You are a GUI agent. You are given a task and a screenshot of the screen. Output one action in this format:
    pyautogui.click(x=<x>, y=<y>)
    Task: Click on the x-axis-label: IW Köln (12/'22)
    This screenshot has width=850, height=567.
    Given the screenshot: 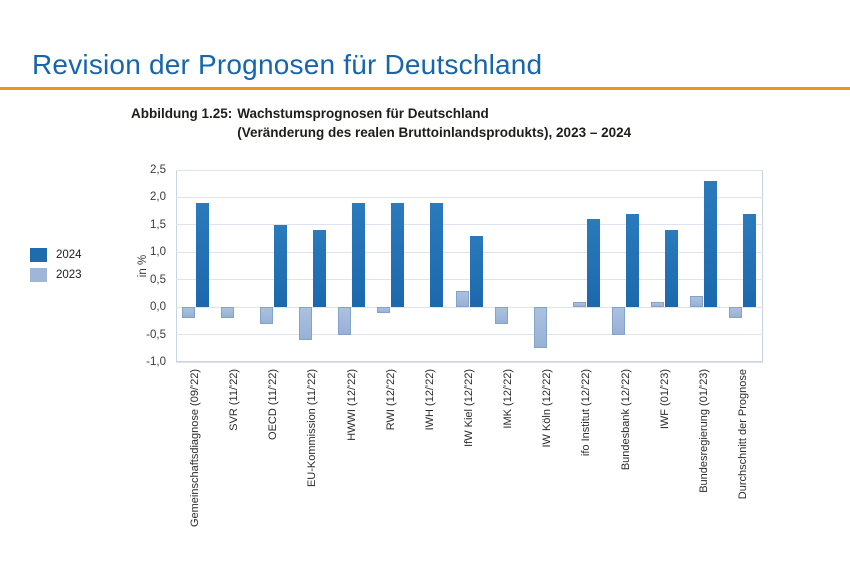 What is the action you would take?
    pyautogui.click(x=547, y=408)
    